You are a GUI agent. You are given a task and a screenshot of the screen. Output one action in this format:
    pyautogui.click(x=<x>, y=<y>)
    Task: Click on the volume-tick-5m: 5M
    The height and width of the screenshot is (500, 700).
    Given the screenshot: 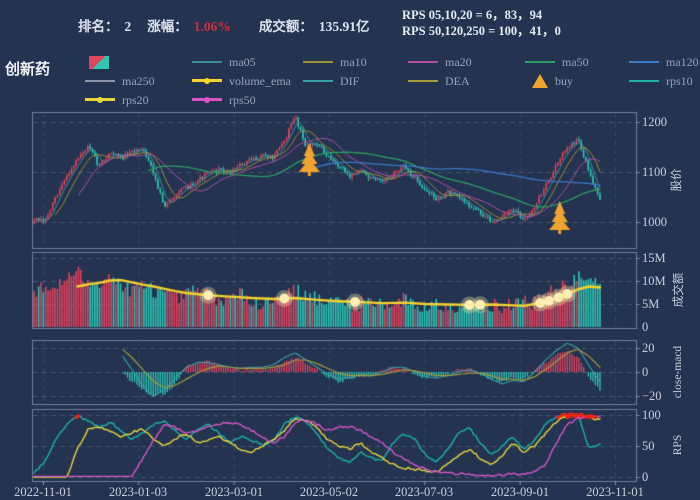 What is the action you would take?
    pyautogui.click(x=651, y=304)
    